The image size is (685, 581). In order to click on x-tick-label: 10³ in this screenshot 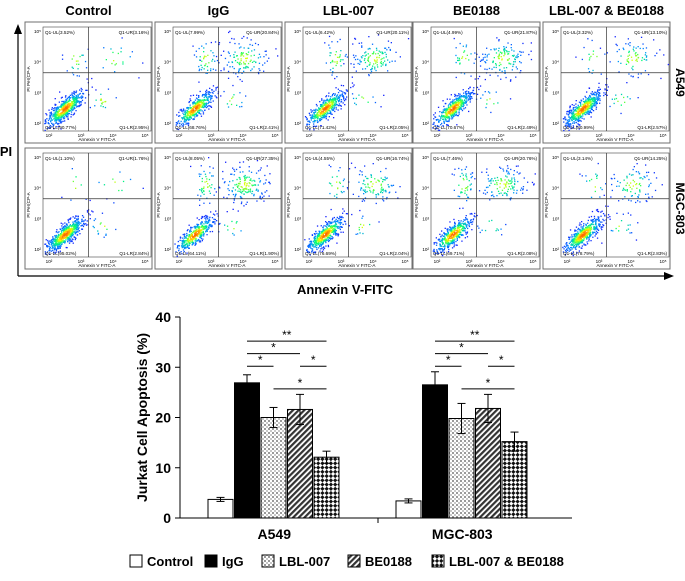, I will do `click(81, 261)`.